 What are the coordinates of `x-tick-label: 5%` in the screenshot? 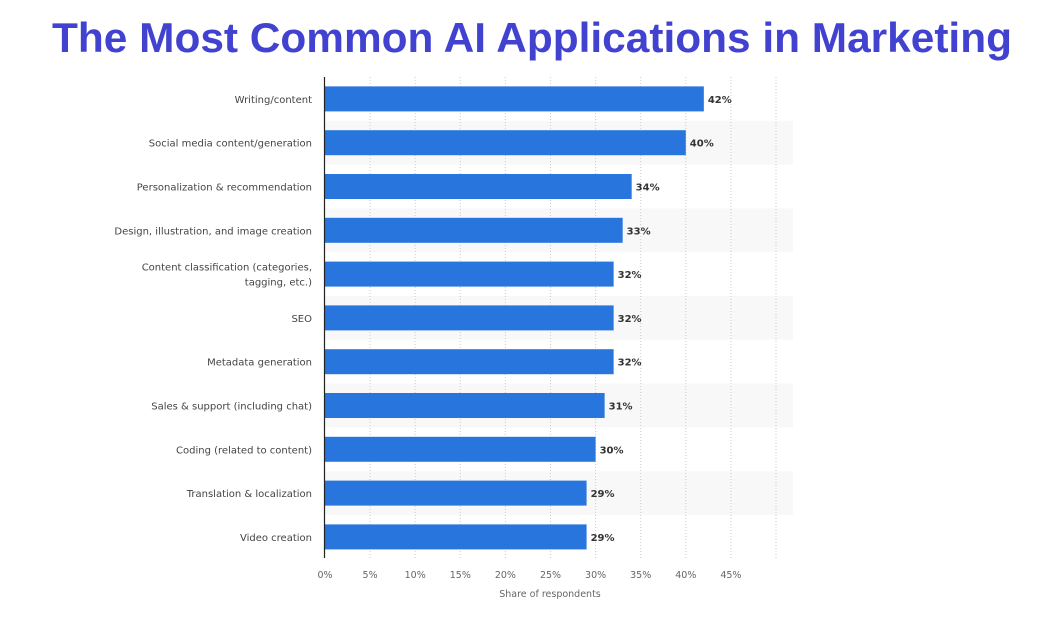 It's located at (370, 575).